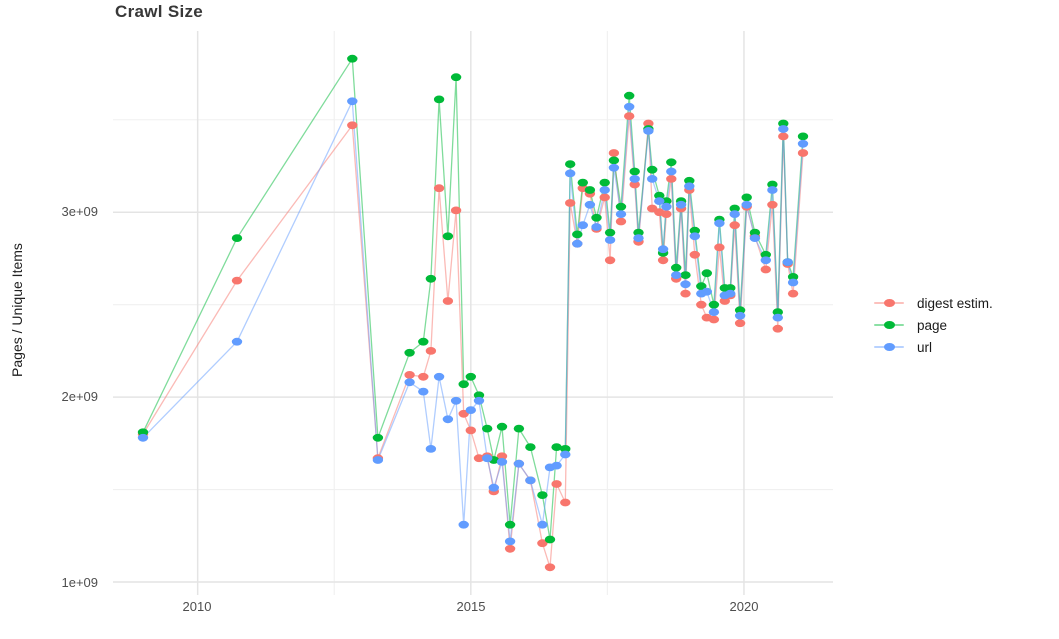 The width and height of the screenshot is (1059, 639). I want to click on y-tick-1e09: 1e+09, so click(79, 582).